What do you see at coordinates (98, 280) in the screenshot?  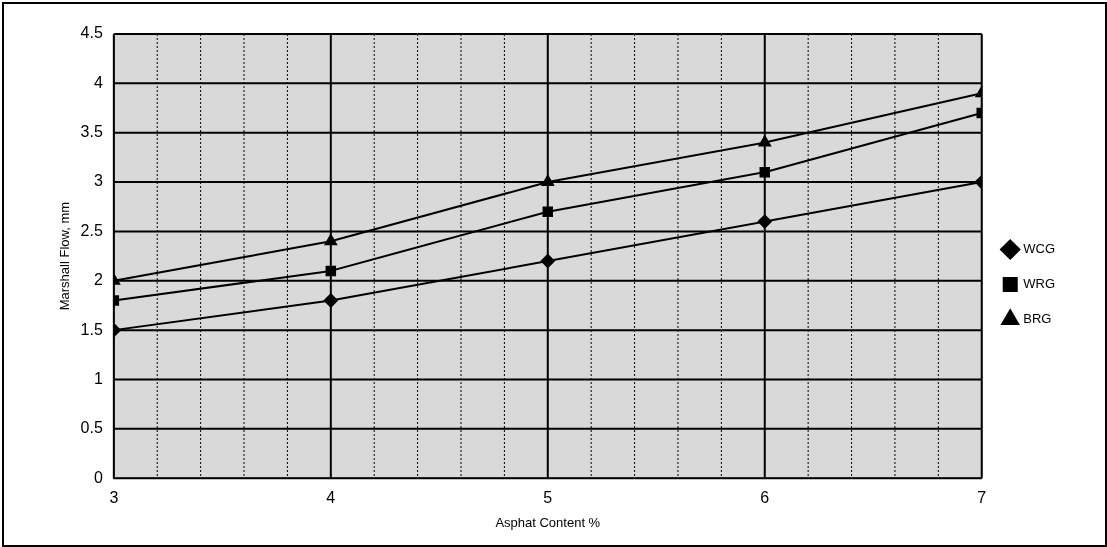 I see `y-tick-label: 2` at bounding box center [98, 280].